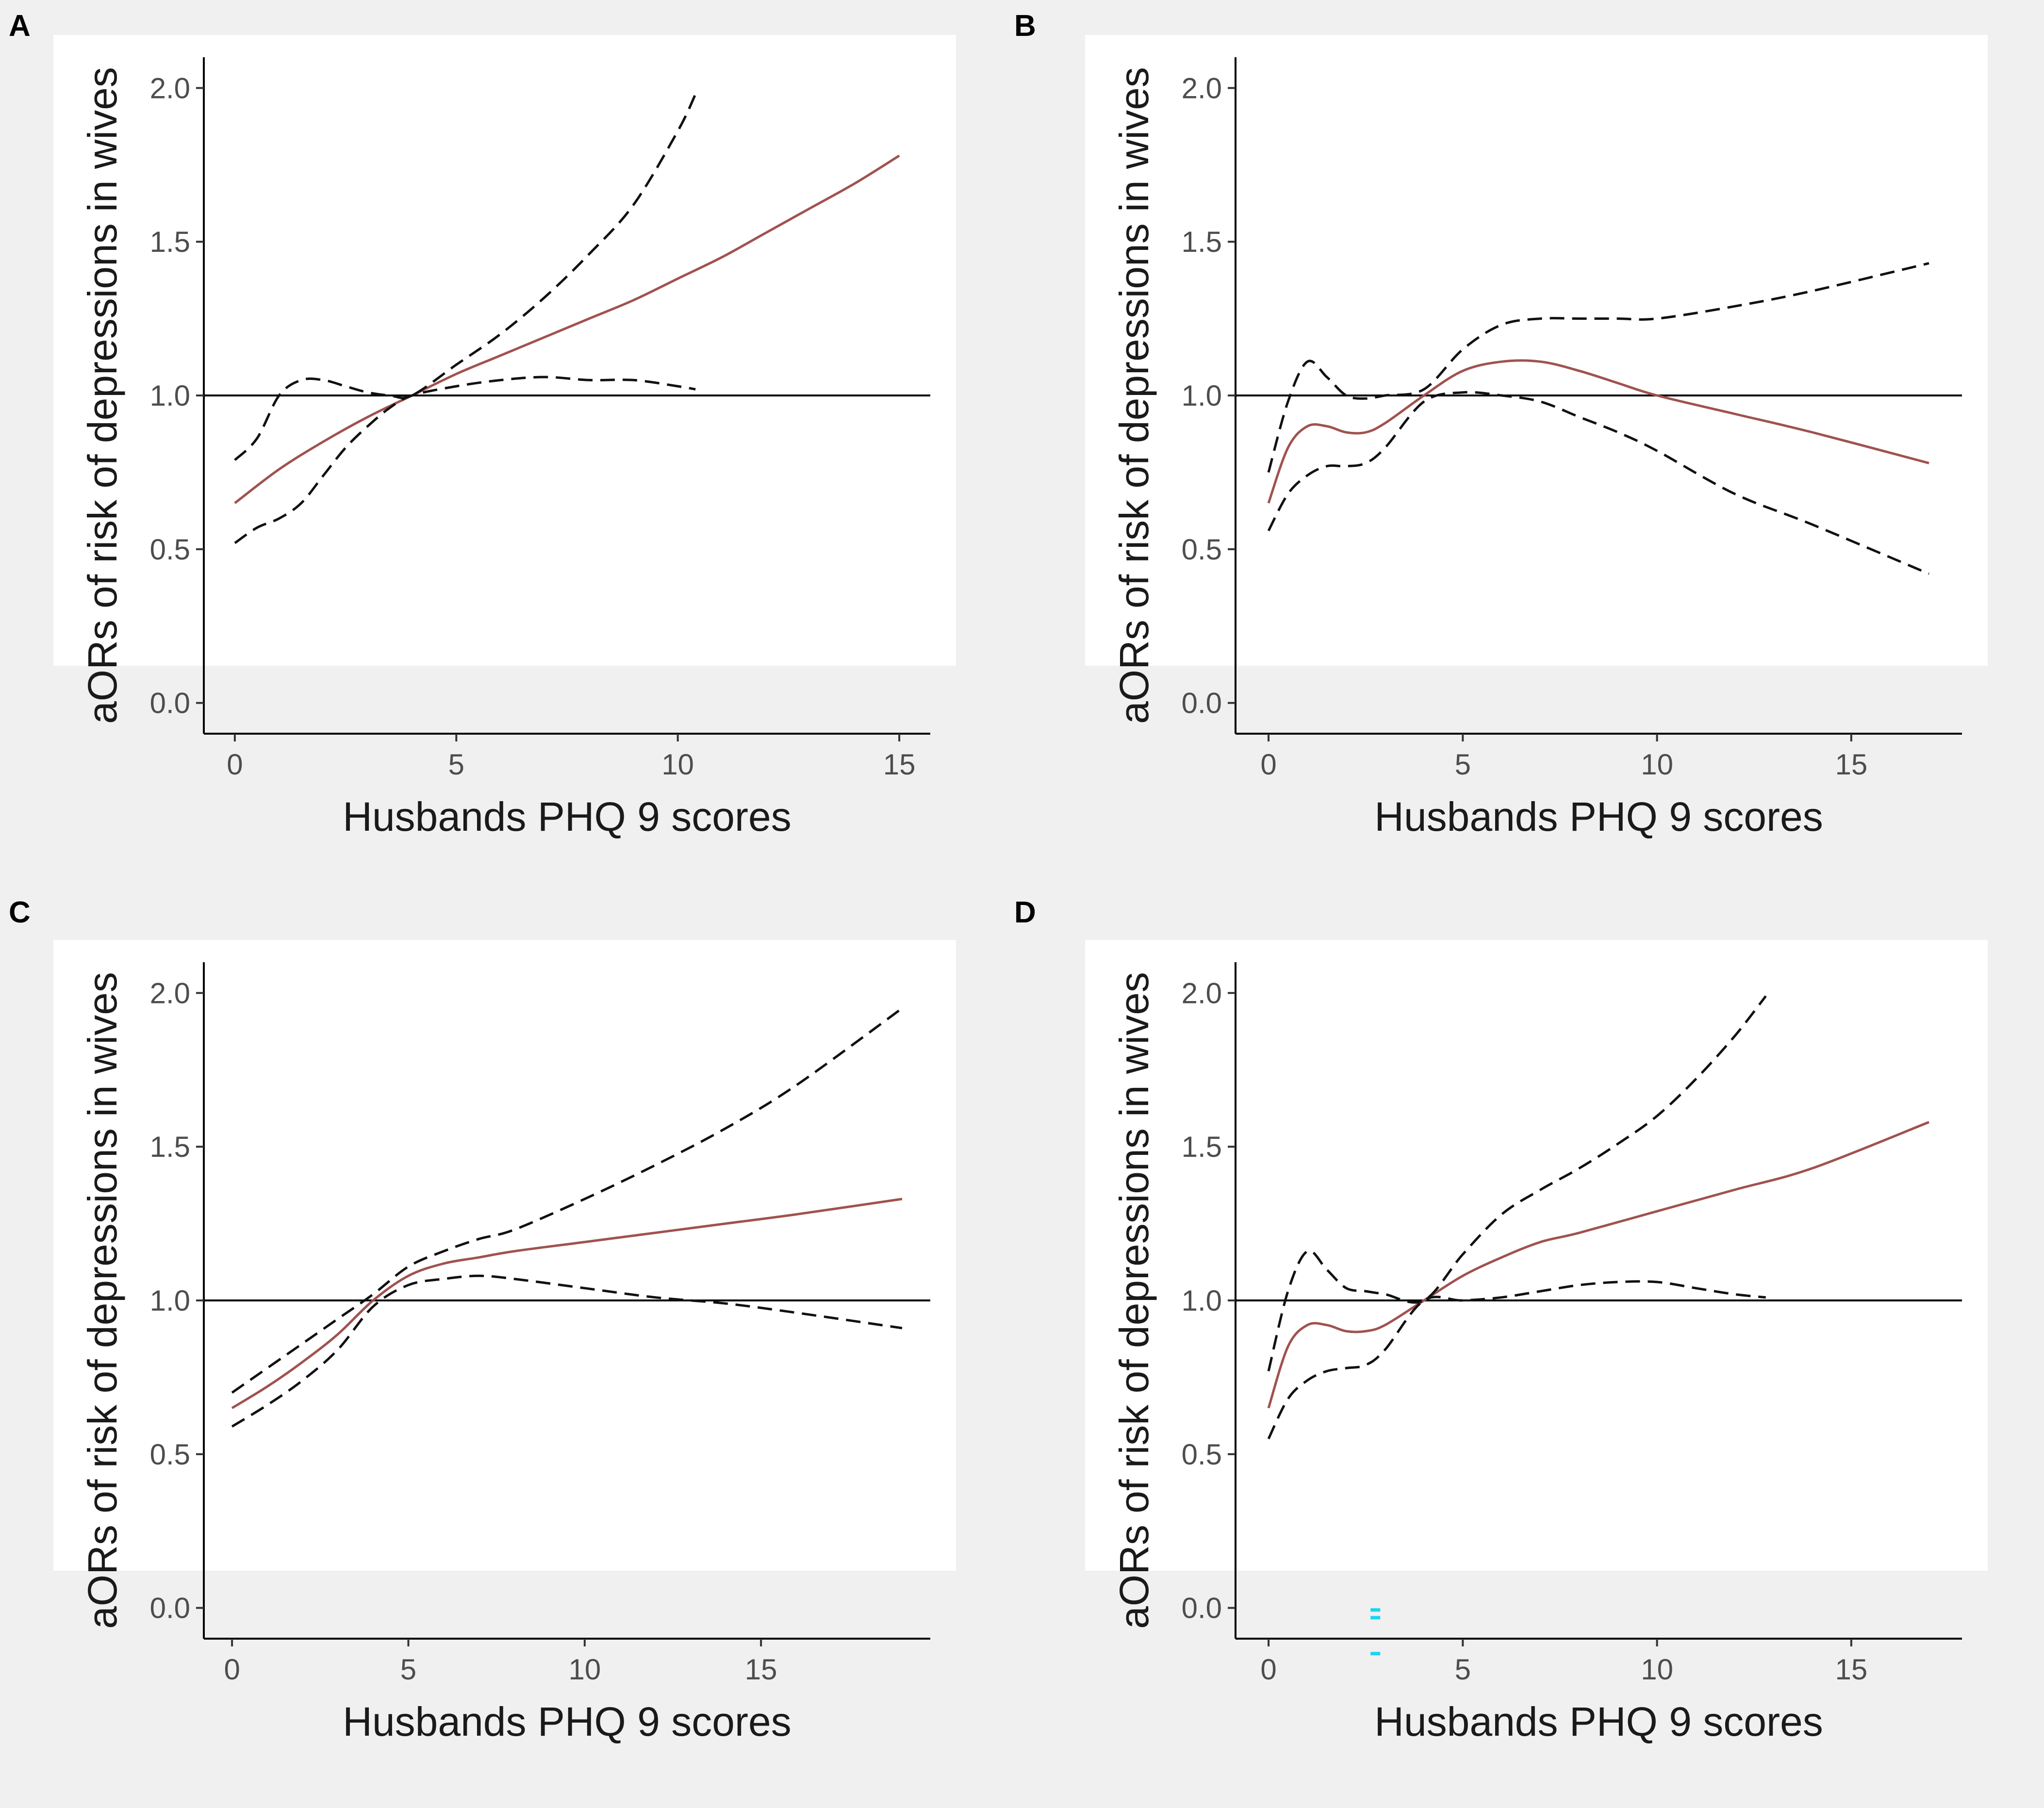 The image size is (2044, 1808). Describe the element at coordinates (170, 1608) in the screenshot. I see `panel-c-y-tick-label: 0.0` at that location.